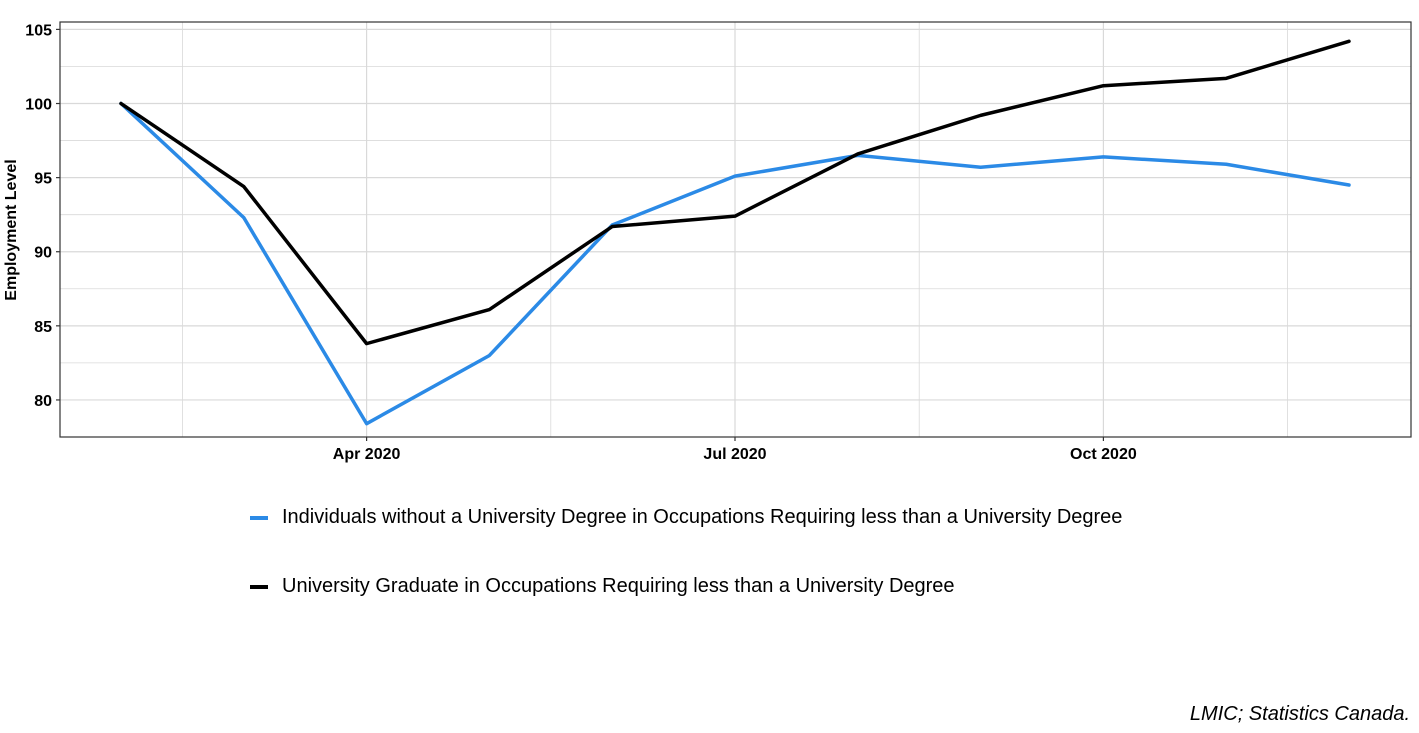  What do you see at coordinates (1299, 714) in the screenshot?
I see `source-note: LMIC; Statistics Canada.` at bounding box center [1299, 714].